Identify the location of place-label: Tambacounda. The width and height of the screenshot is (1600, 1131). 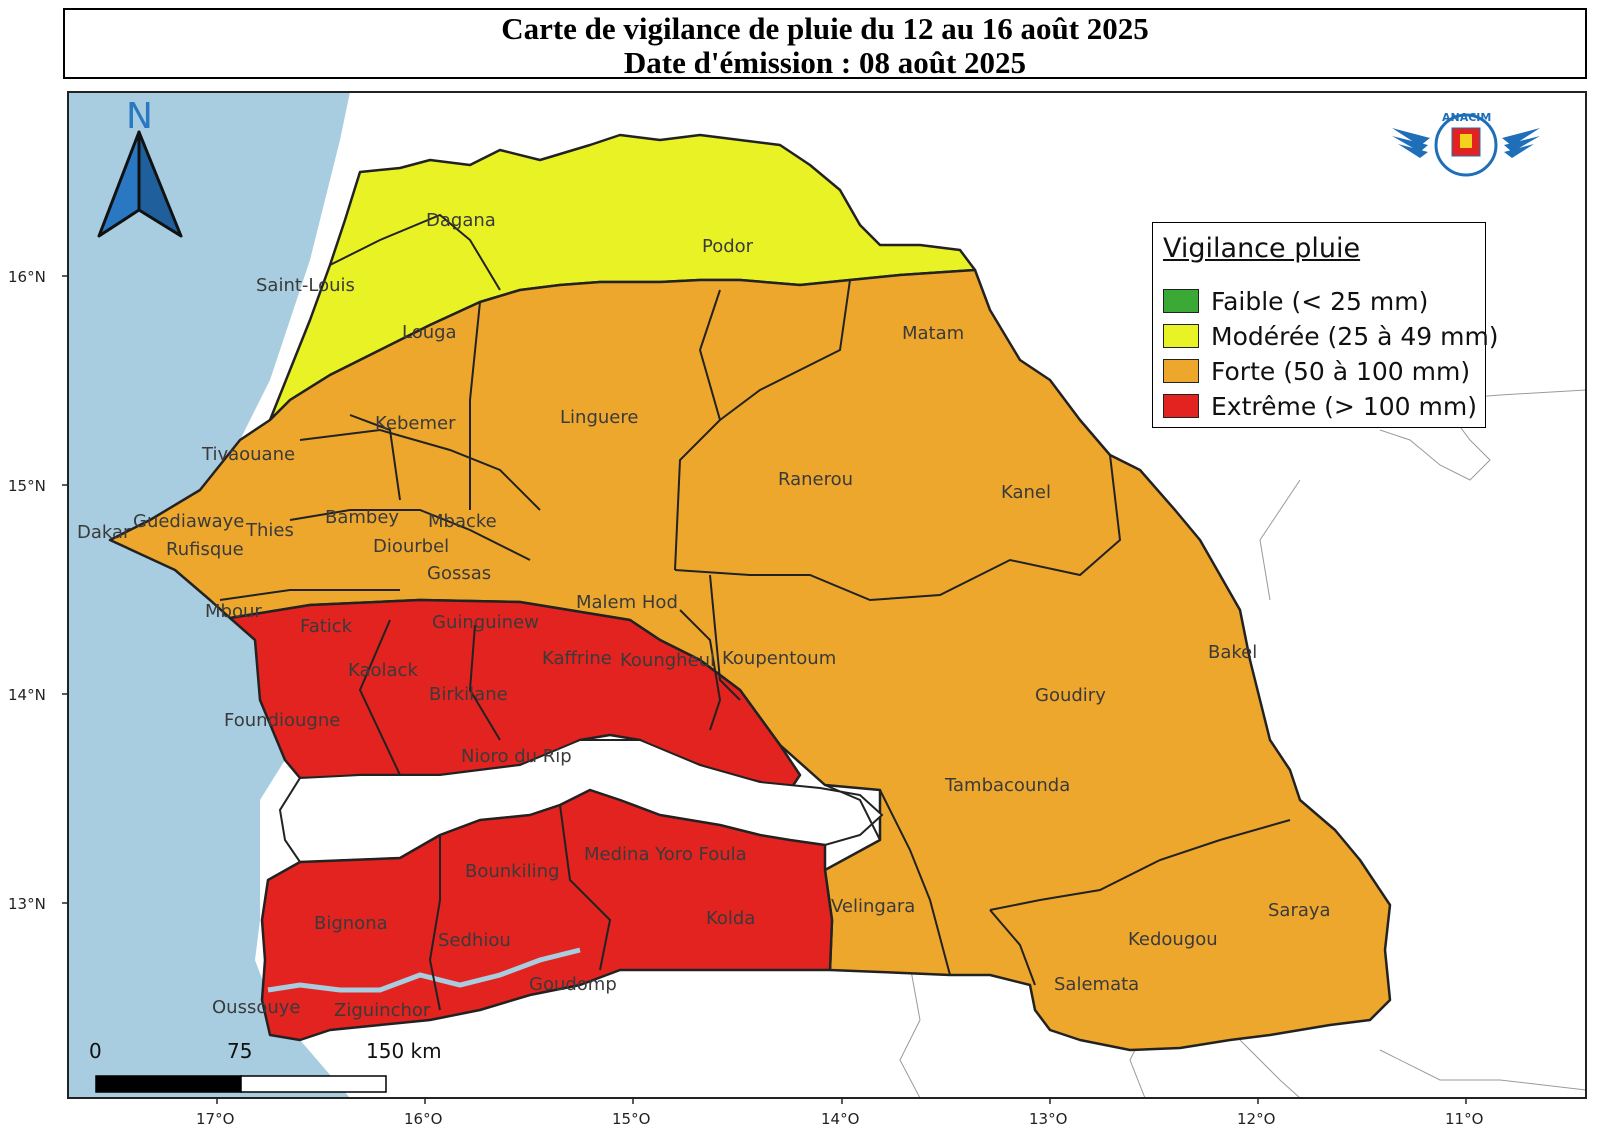
(1007, 785).